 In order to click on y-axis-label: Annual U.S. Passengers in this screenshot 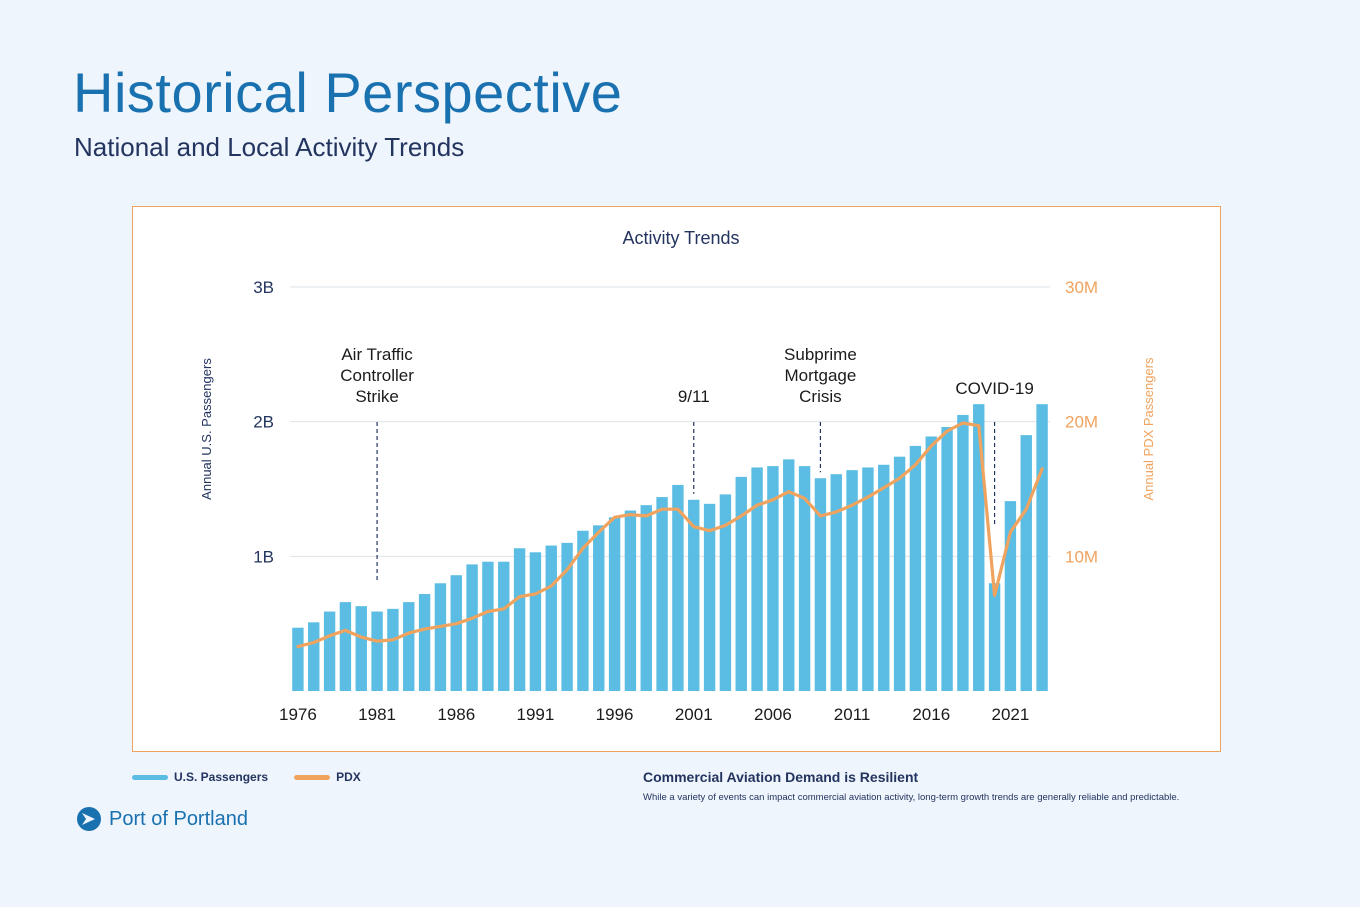, I will do `click(206, 429)`.